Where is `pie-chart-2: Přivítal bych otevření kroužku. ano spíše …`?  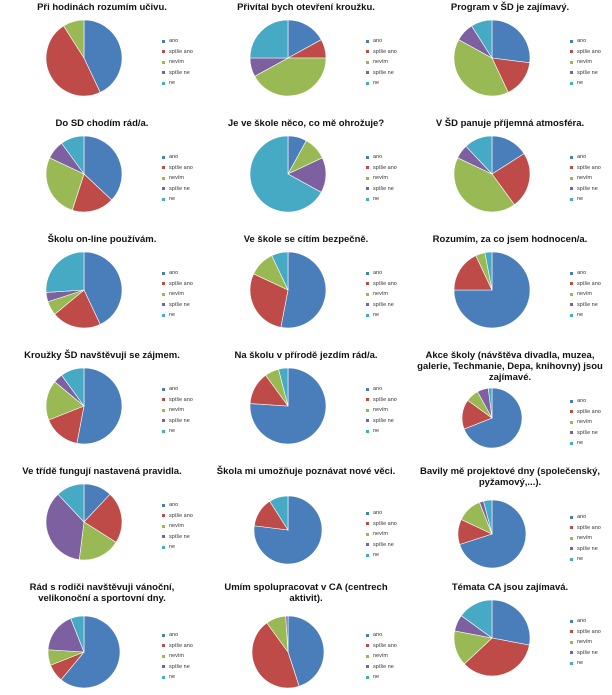 pie-chart-2: Přivítal bych otevření kroužku. ano spíše … is located at coordinates (306, 57).